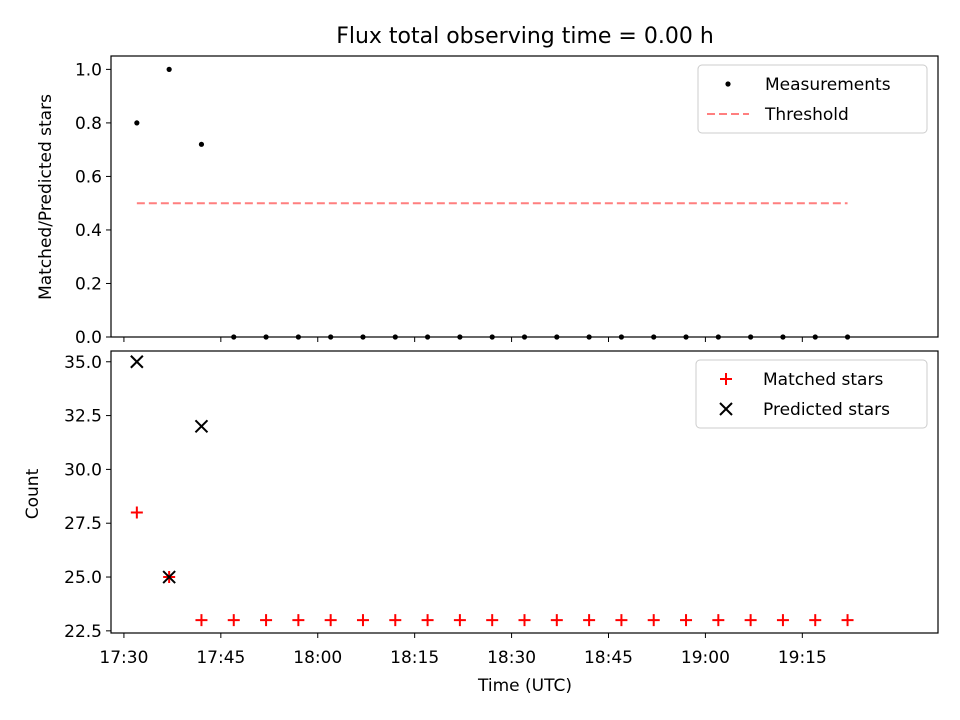 The height and width of the screenshot is (720, 960). Describe the element at coordinates (511, 658) in the screenshot. I see `x-tick-label: 18:30` at that location.